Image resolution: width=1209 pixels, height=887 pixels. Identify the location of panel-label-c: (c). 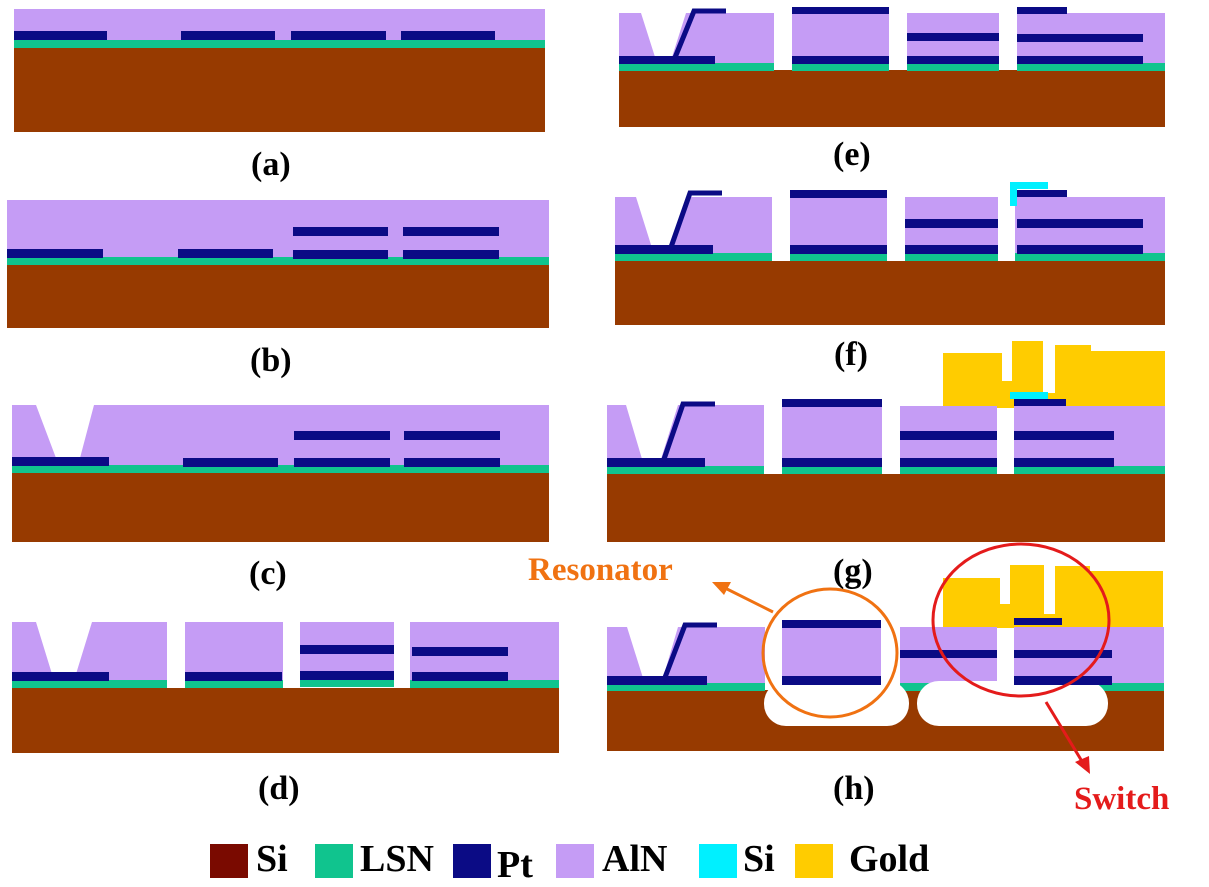
(268, 573).